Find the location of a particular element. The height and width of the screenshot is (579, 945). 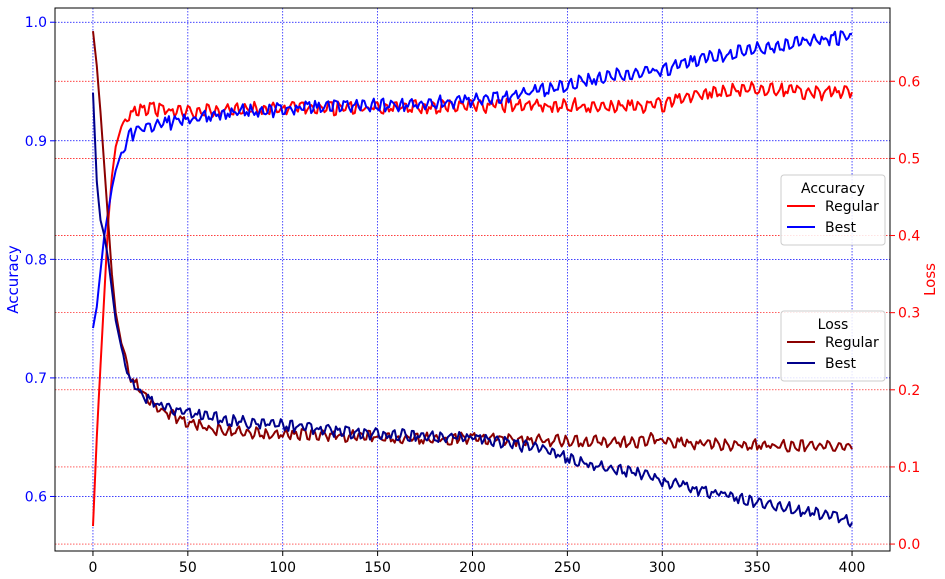

x-tick-label: 400 is located at coordinates (852, 568).